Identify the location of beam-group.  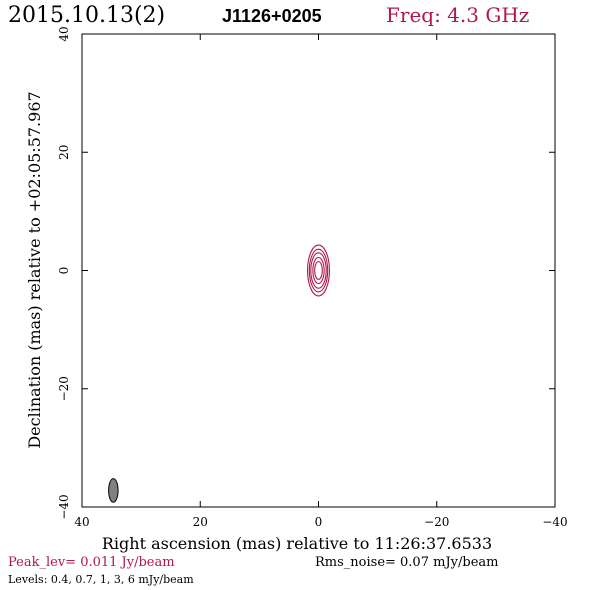
(113, 490).